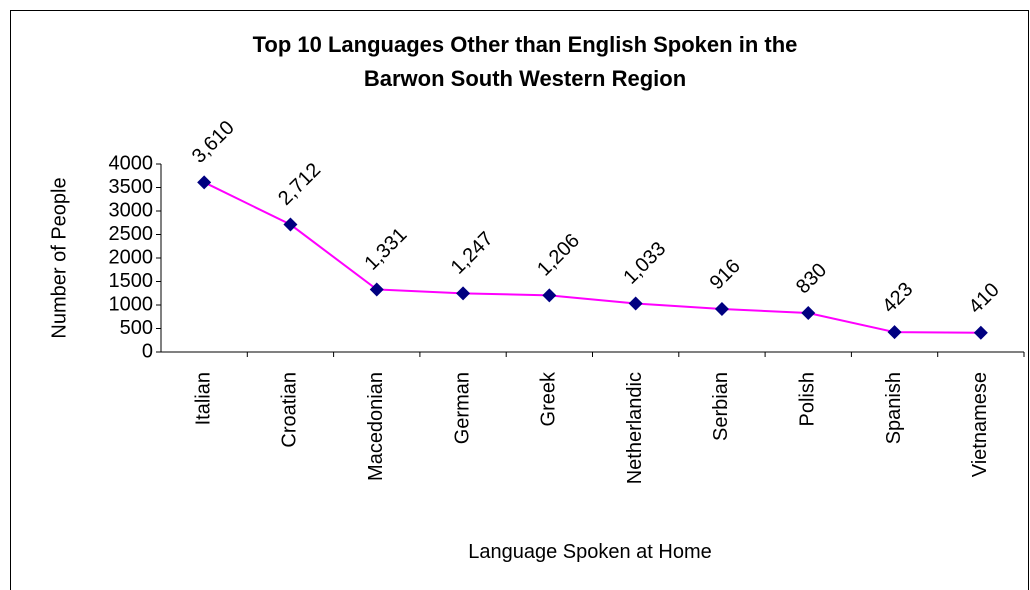 This screenshot has width=1030, height=590. Describe the element at coordinates (376, 426) in the screenshot. I see `x-tick-label: Macedonian` at that location.